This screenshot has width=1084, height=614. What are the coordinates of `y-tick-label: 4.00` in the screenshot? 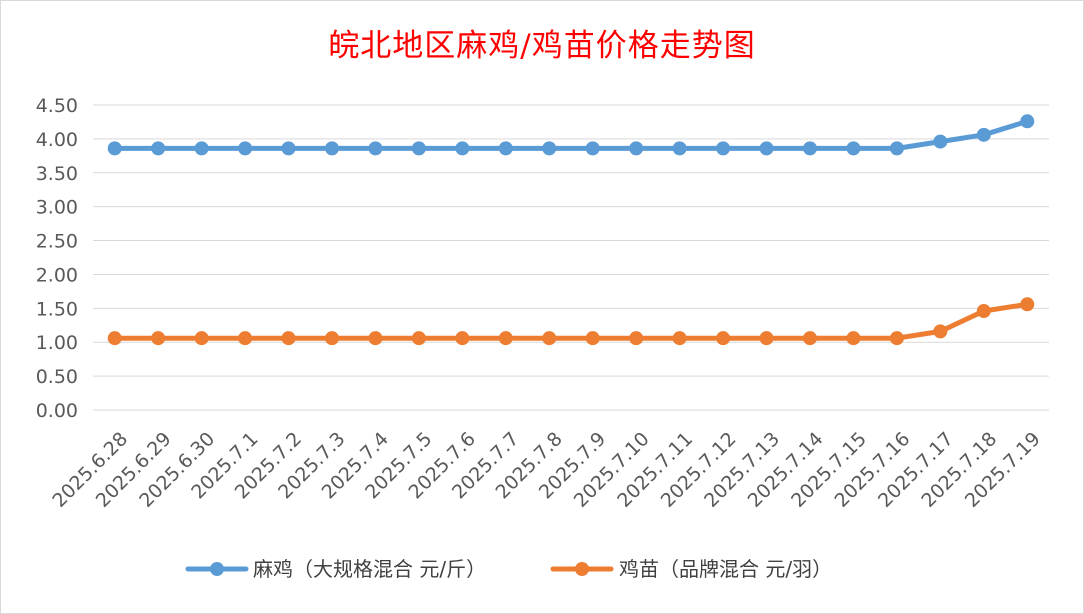 It's located at (57, 140).